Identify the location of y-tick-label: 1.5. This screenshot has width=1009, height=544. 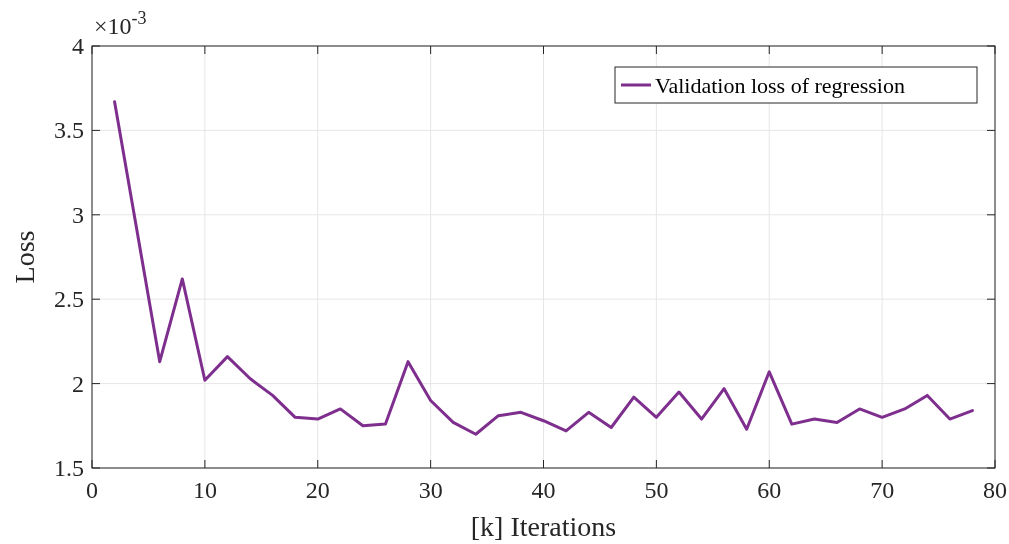
(69, 468).